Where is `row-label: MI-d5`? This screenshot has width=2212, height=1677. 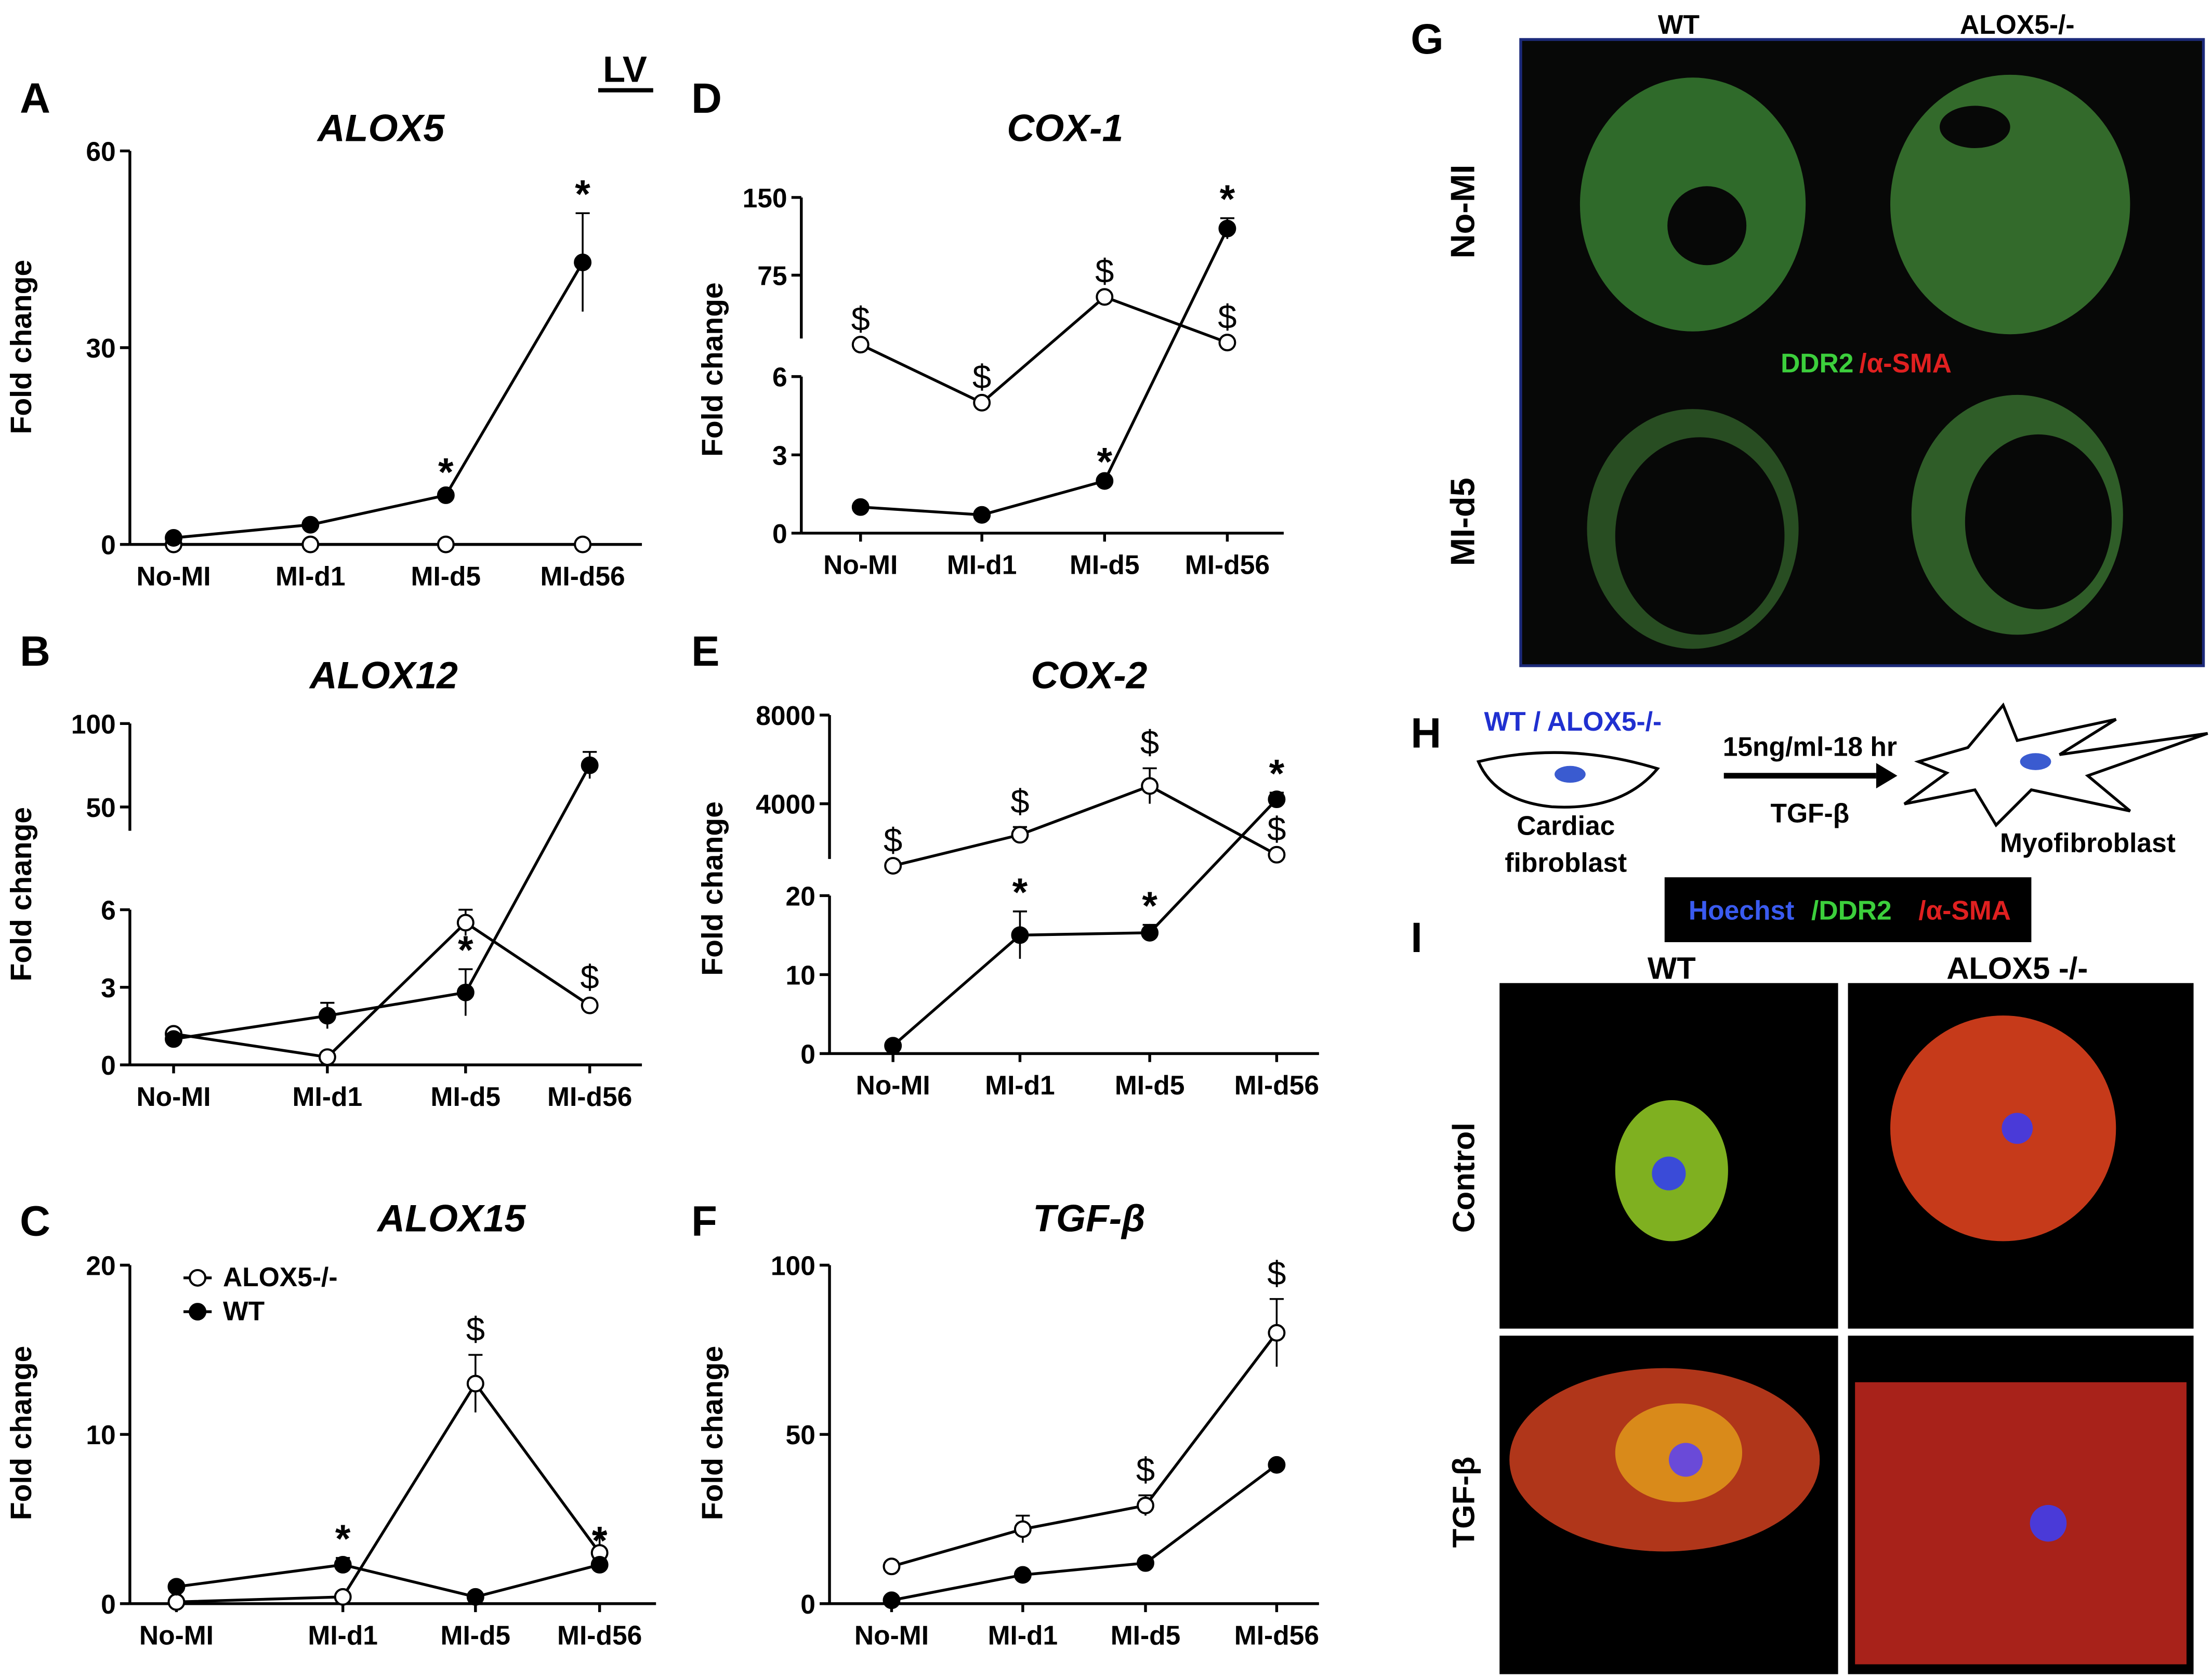
row-label: MI-d5 is located at coordinates (1462, 522).